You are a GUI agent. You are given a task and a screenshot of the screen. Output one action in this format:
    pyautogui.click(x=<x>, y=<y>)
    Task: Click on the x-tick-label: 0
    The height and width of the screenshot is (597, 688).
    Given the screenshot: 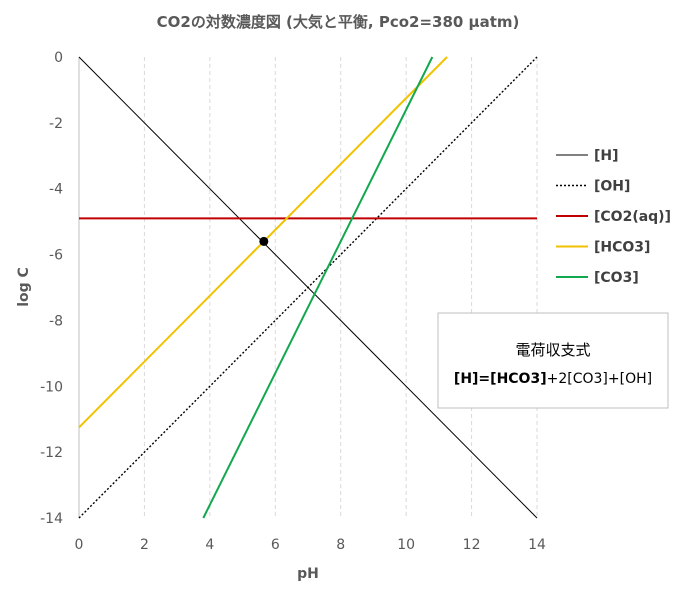 What is the action you would take?
    pyautogui.click(x=79, y=545)
    